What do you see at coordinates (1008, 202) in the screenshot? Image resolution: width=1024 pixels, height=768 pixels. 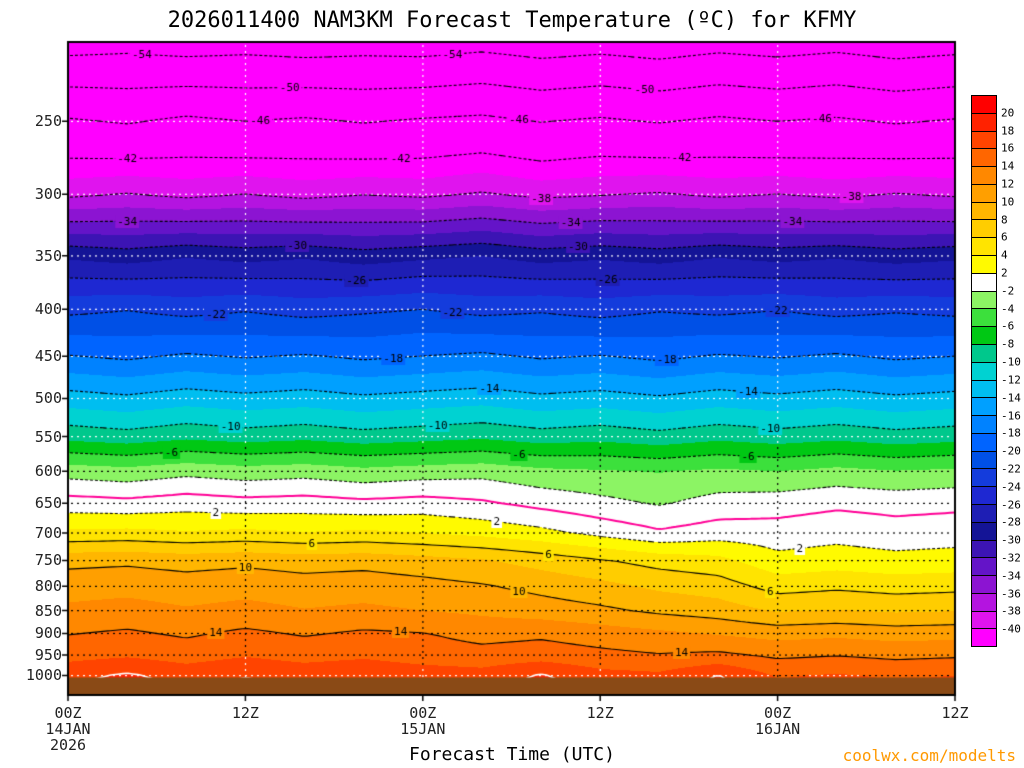 I see `colorbar-tick-label: 10` at bounding box center [1008, 202].